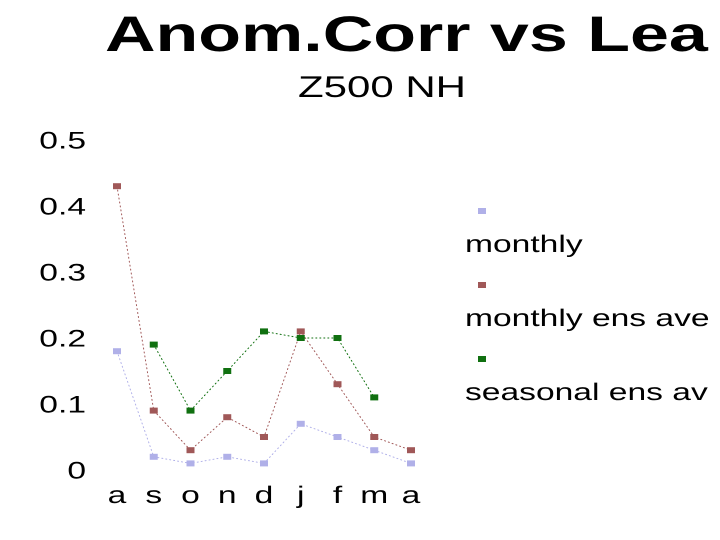 This screenshot has width=720, height=540. I want to click on y-tick-label: 0, so click(76, 471).